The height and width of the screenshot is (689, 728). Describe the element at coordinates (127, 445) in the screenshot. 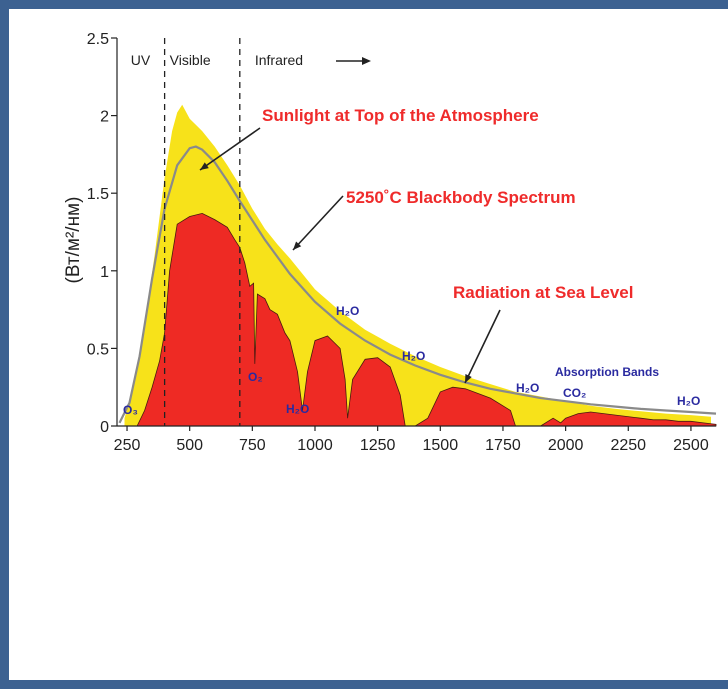

I see `x-tick-label: 250` at that location.